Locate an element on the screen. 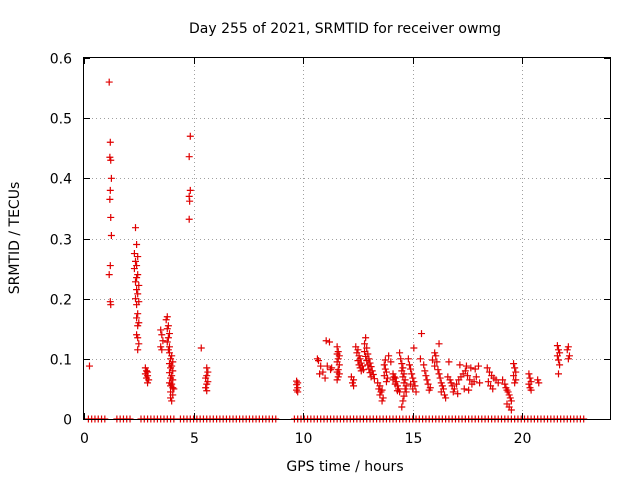 The image size is (640, 480). y-tick-label: 0.2 is located at coordinates (61, 301).